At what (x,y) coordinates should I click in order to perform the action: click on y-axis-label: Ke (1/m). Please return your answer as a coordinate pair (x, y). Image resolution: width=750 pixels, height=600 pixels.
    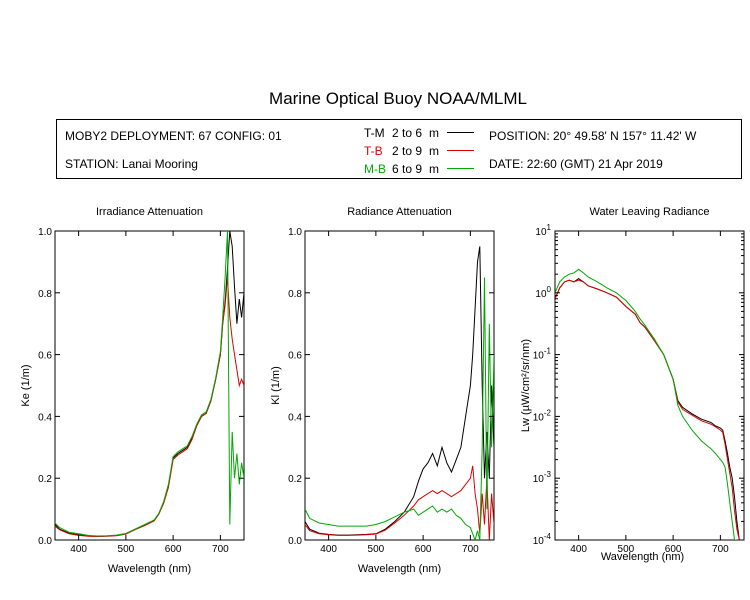
    Looking at the image, I should click on (26, 385).